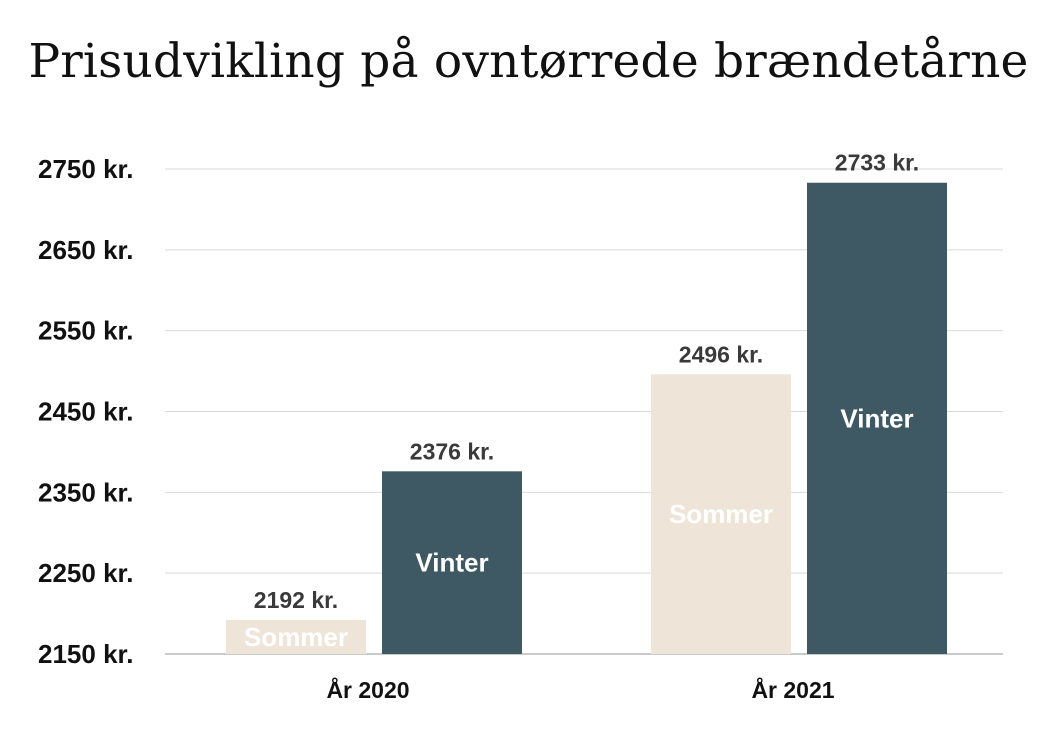 The height and width of the screenshot is (749, 1057). Describe the element at coordinates (85, 654) in the screenshot. I see `y-tick-label-2150: 2150 kr.` at that location.